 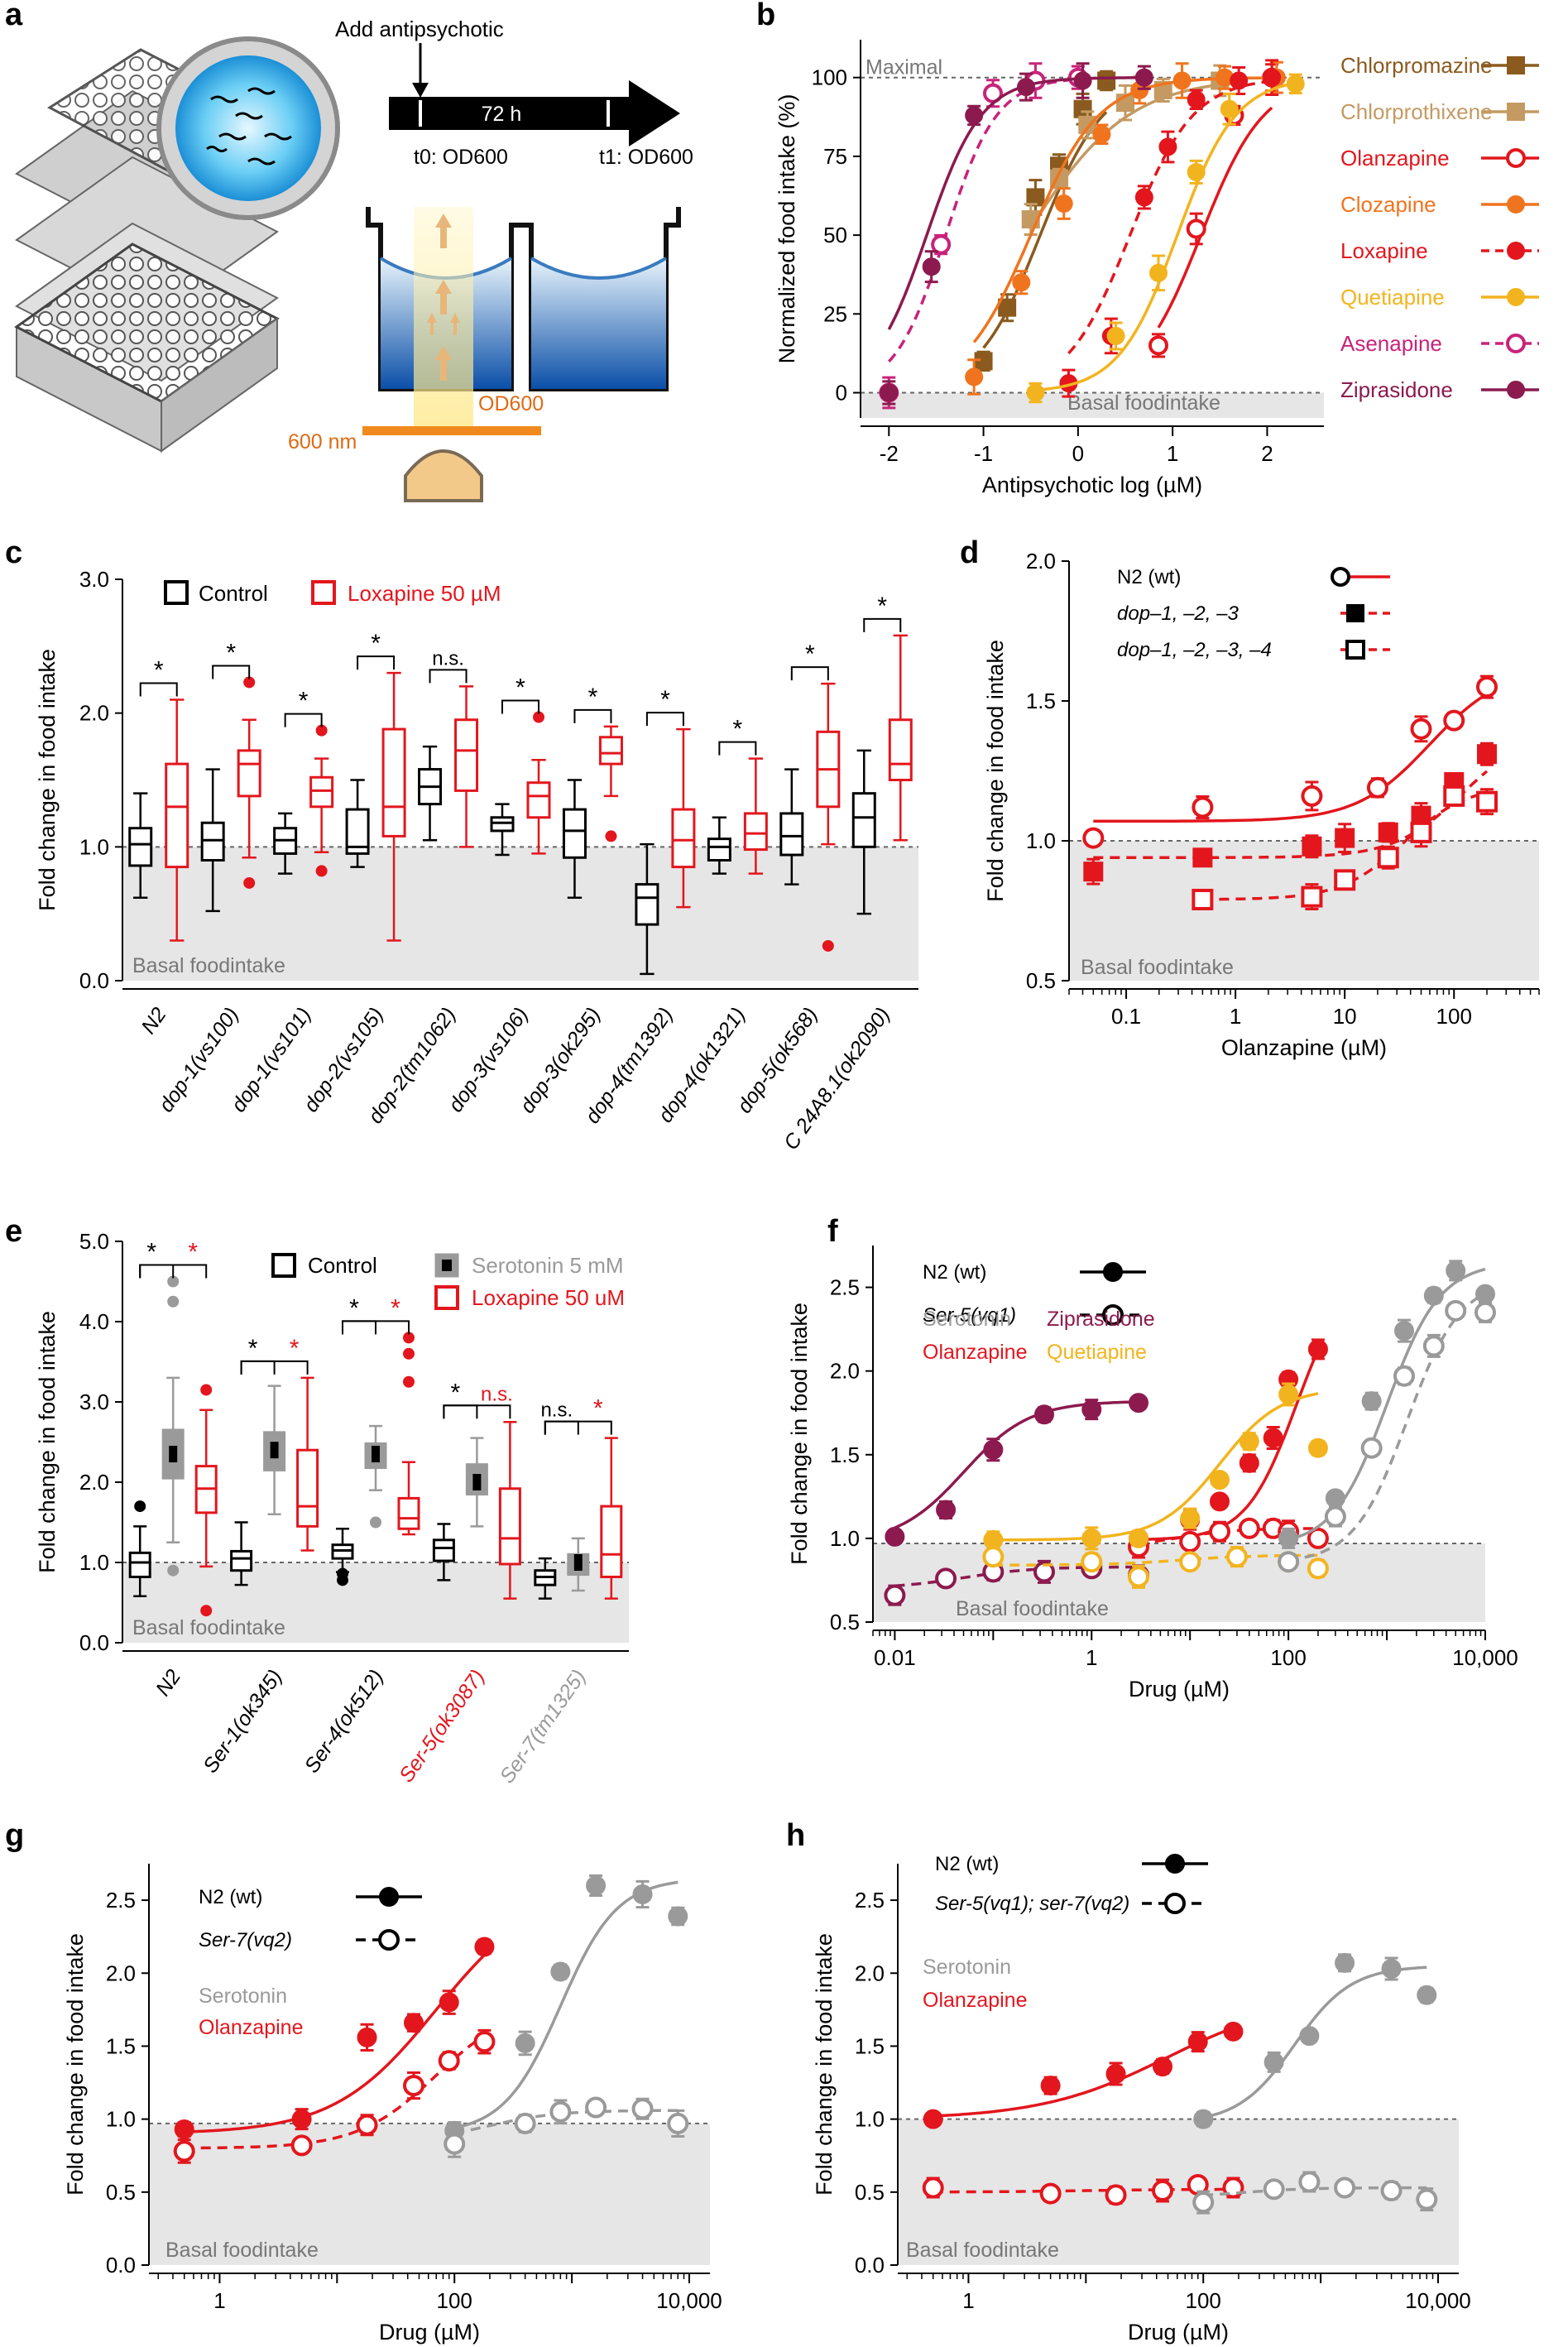 I want to click on series-loxapine, so click(x=1171, y=228).